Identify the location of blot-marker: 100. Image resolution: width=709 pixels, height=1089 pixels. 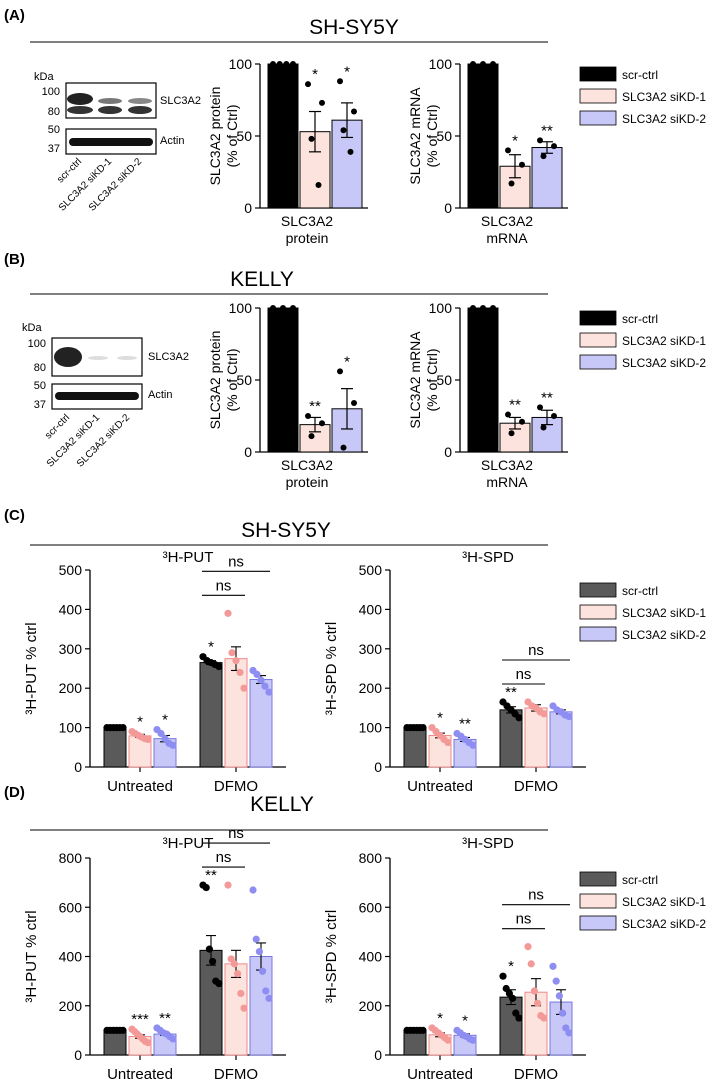
(37, 344).